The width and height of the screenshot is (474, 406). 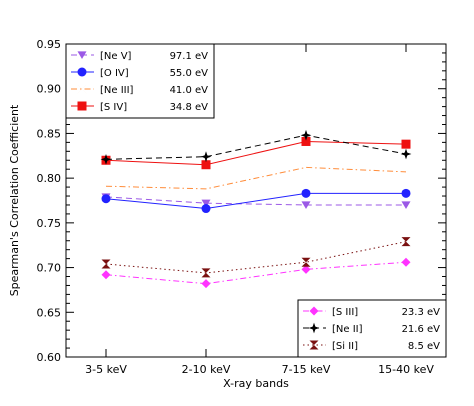 I want to click on x-tick-label: 3-5 keV, so click(x=106, y=369).